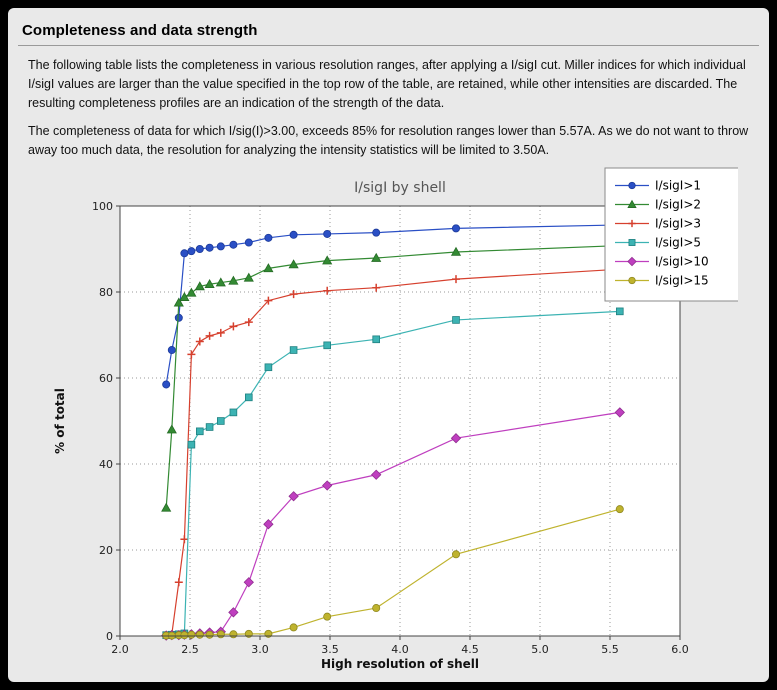  What do you see at coordinates (400, 664) in the screenshot?
I see `x-axis-label: High resolution of shell` at bounding box center [400, 664].